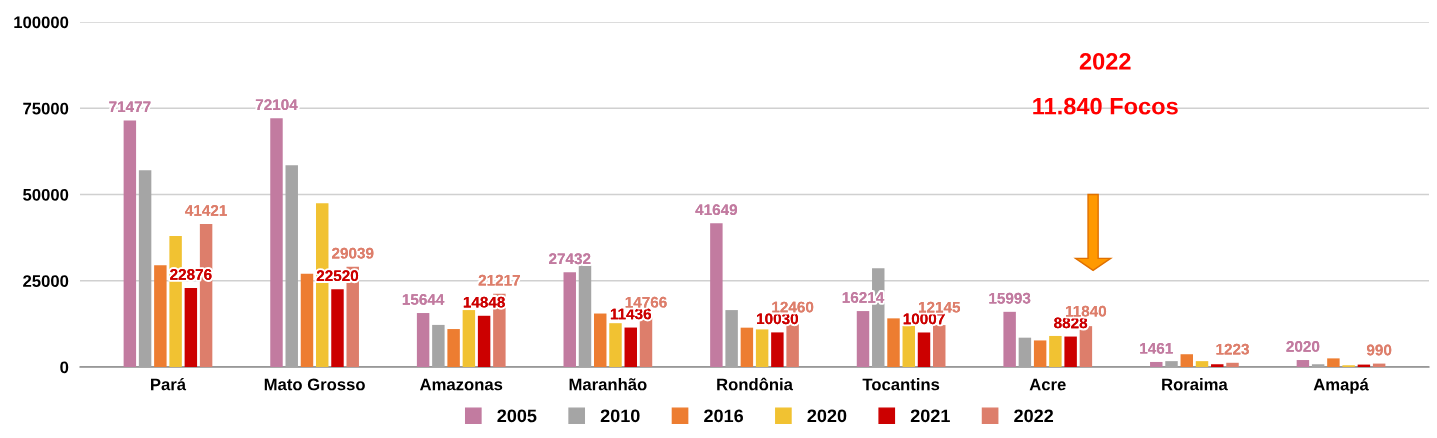 Image resolution: width=1437 pixels, height=438 pixels. Describe the element at coordinates (169, 384) in the screenshot. I see `x-tick-label: Pará` at that location.